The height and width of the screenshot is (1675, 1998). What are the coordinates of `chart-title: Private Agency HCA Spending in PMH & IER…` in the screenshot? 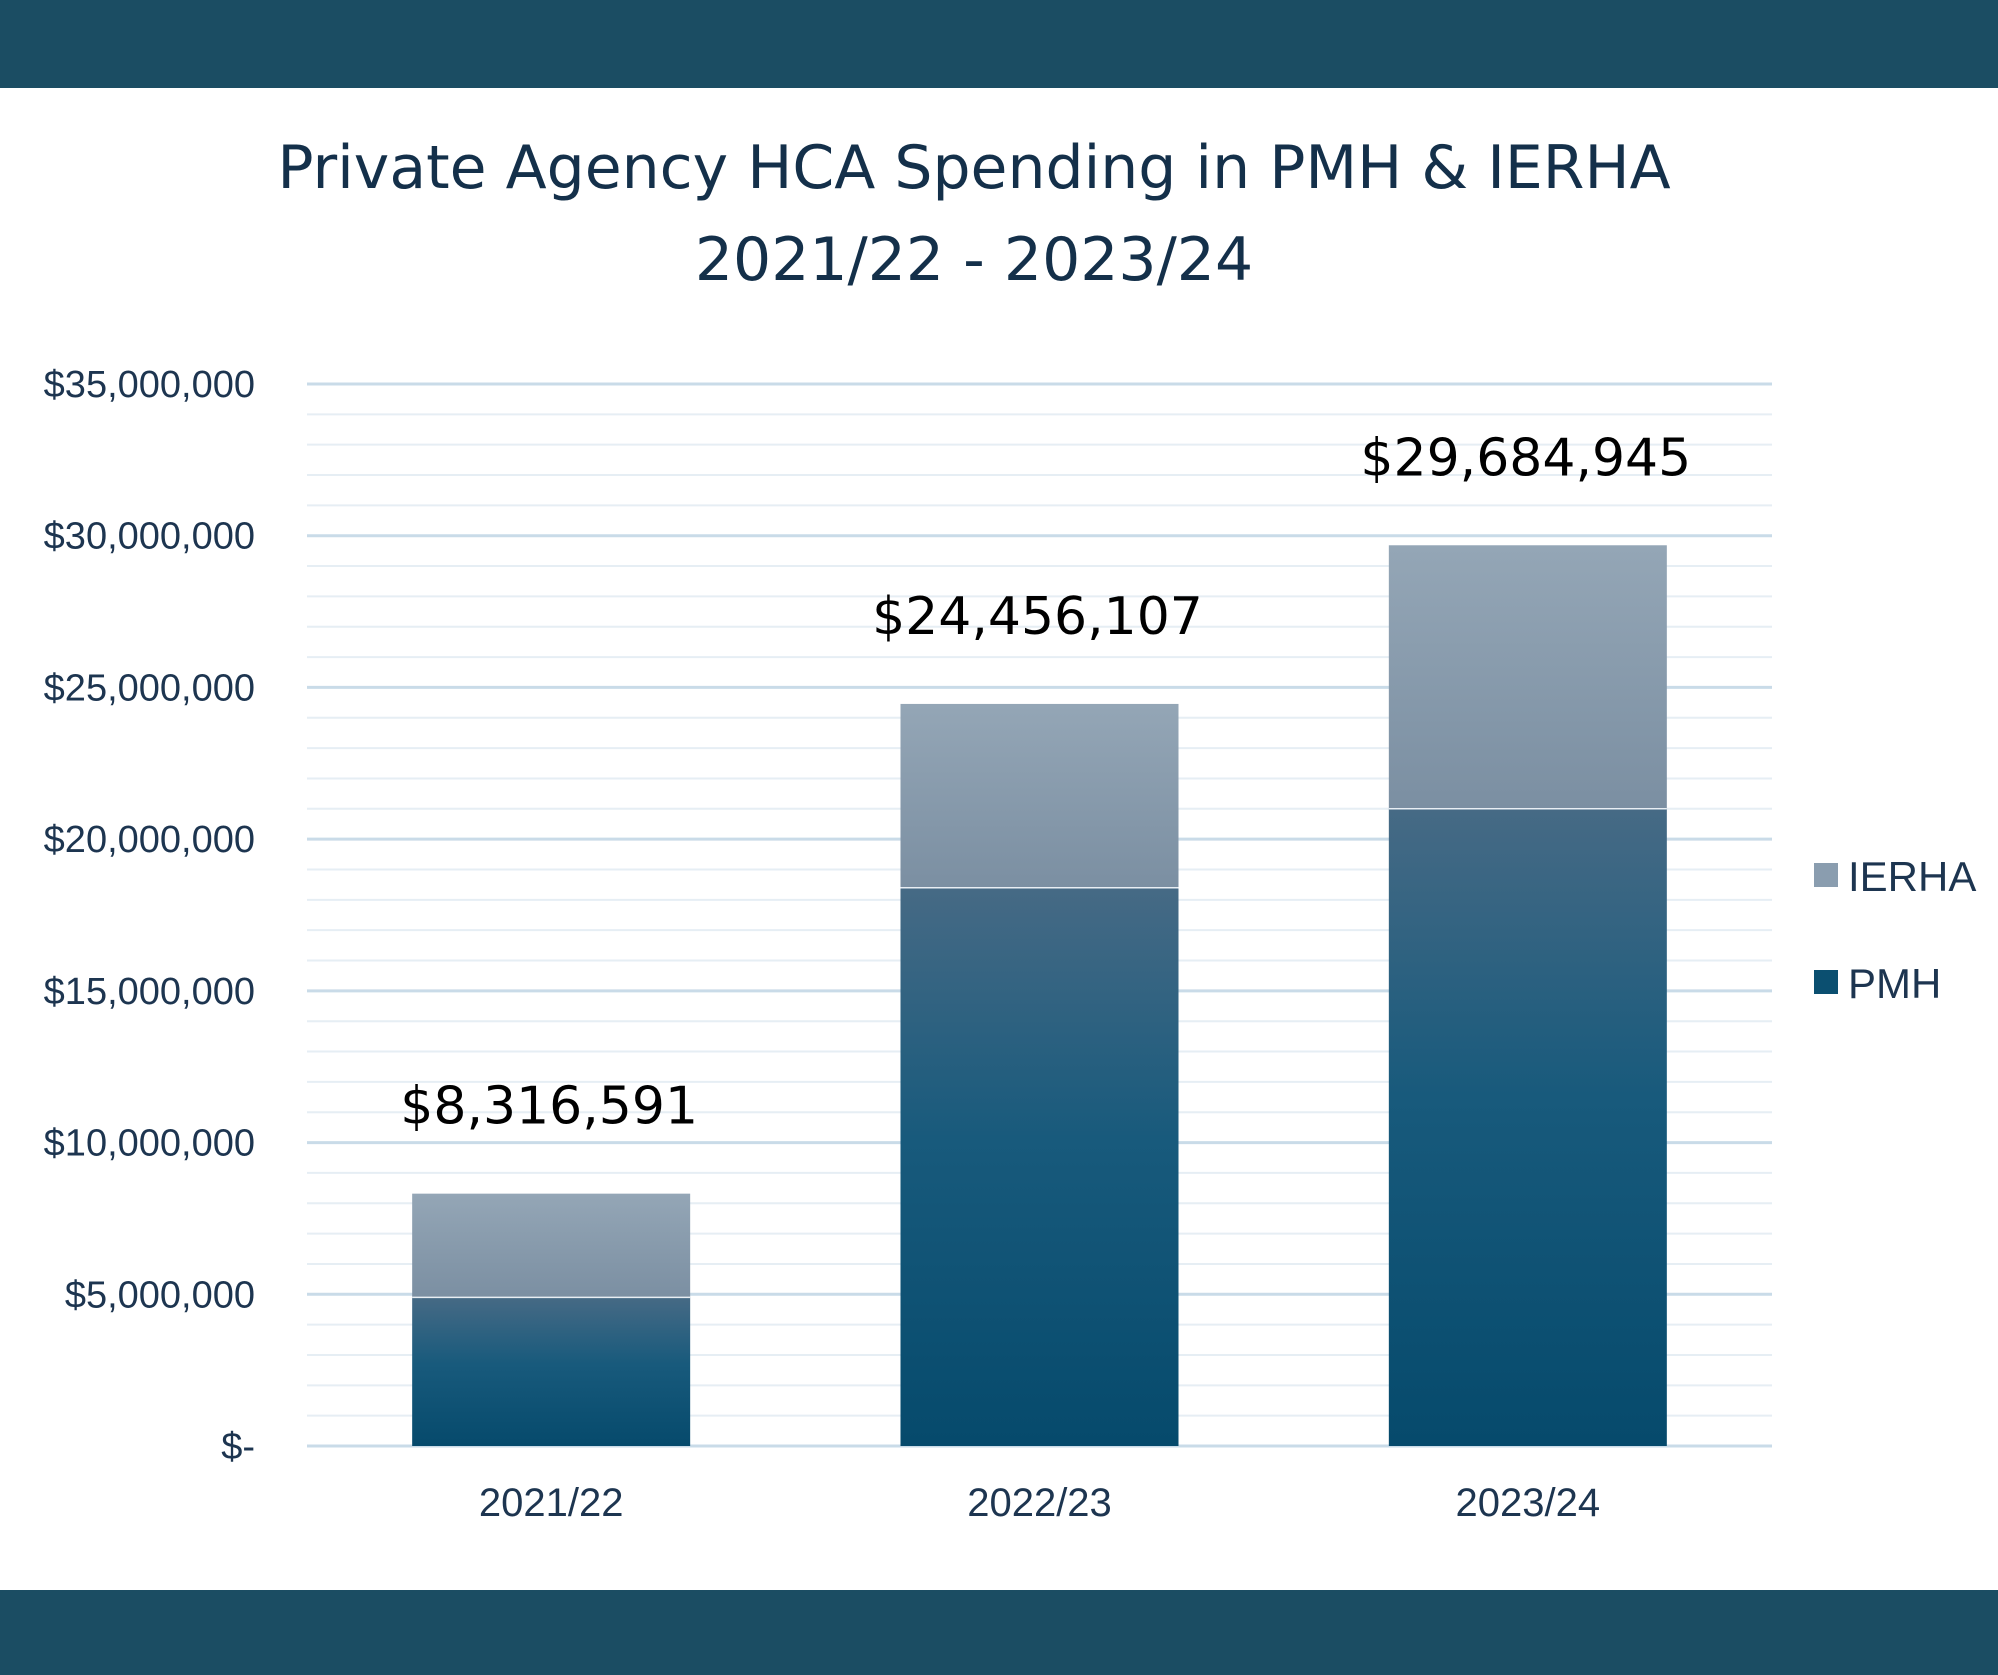 It's located at (974, 168).